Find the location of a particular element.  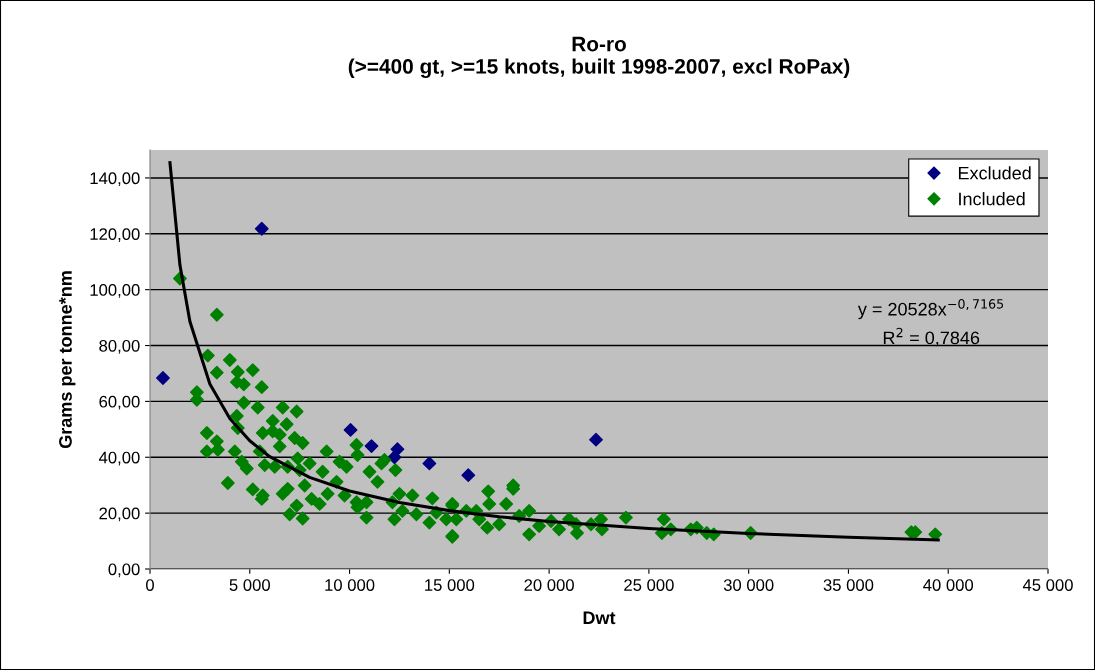

legend-label: Excluded is located at coordinates (994, 173).